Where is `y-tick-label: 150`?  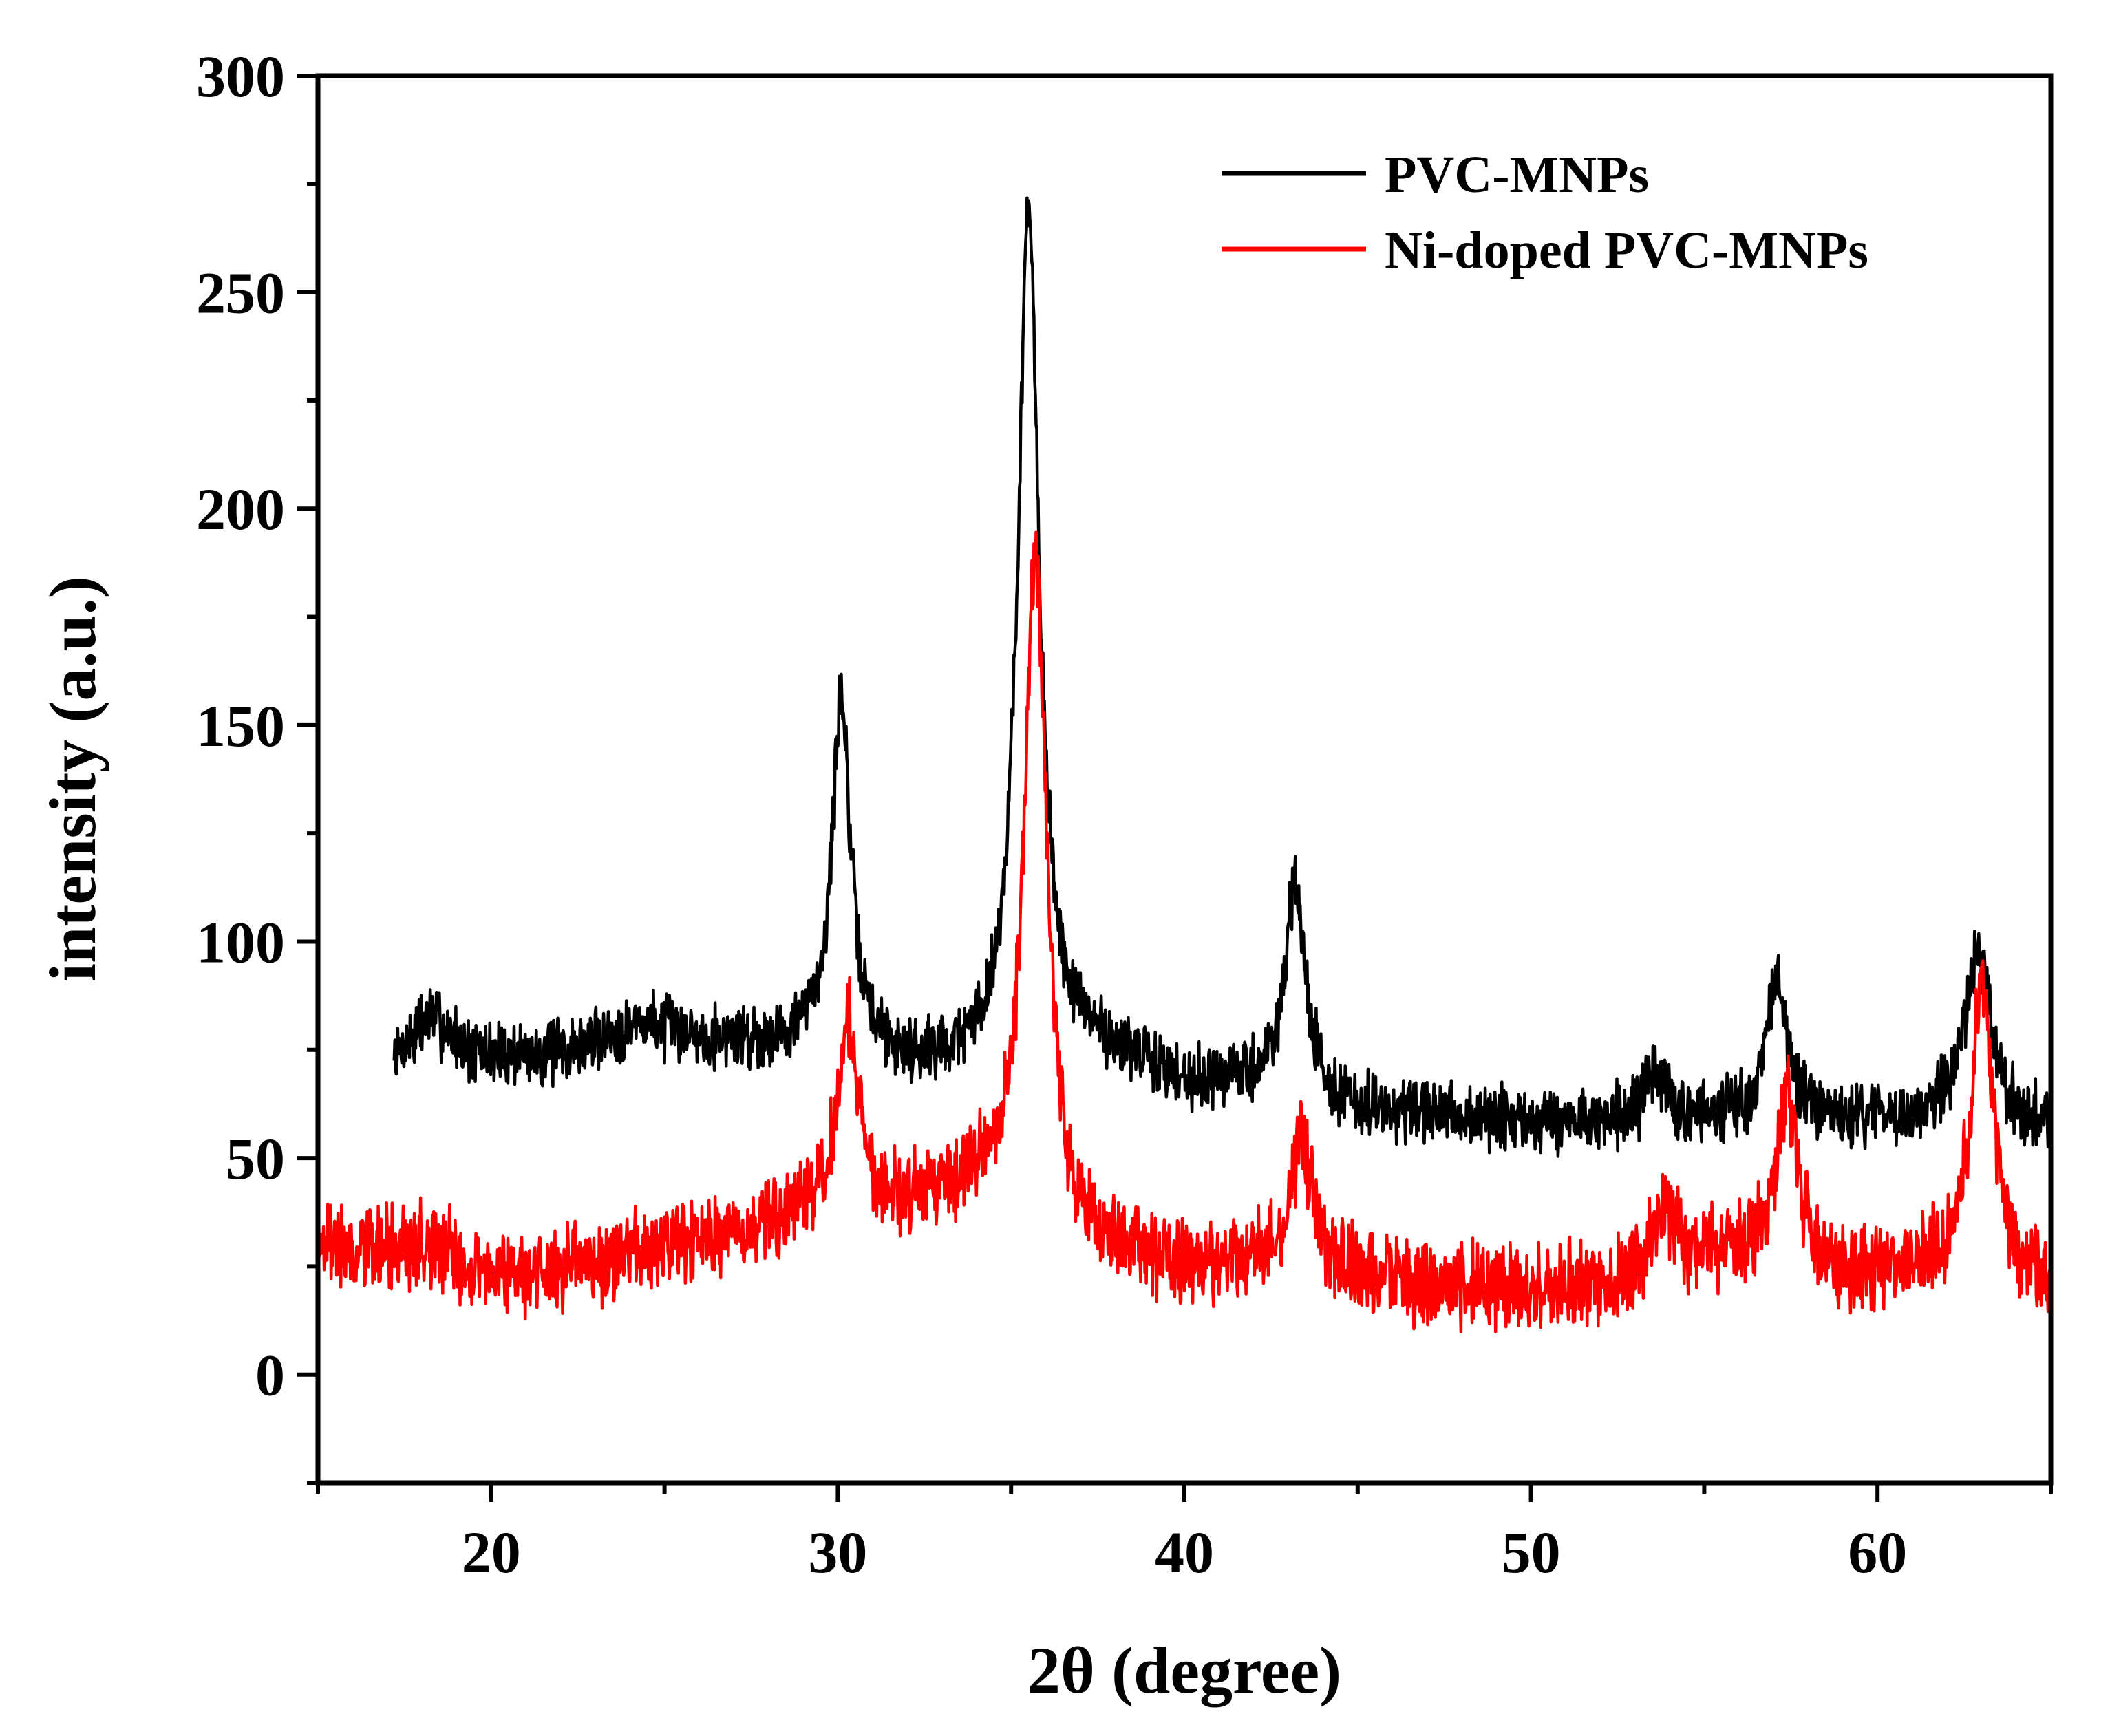 y-tick-label: 150 is located at coordinates (240, 726).